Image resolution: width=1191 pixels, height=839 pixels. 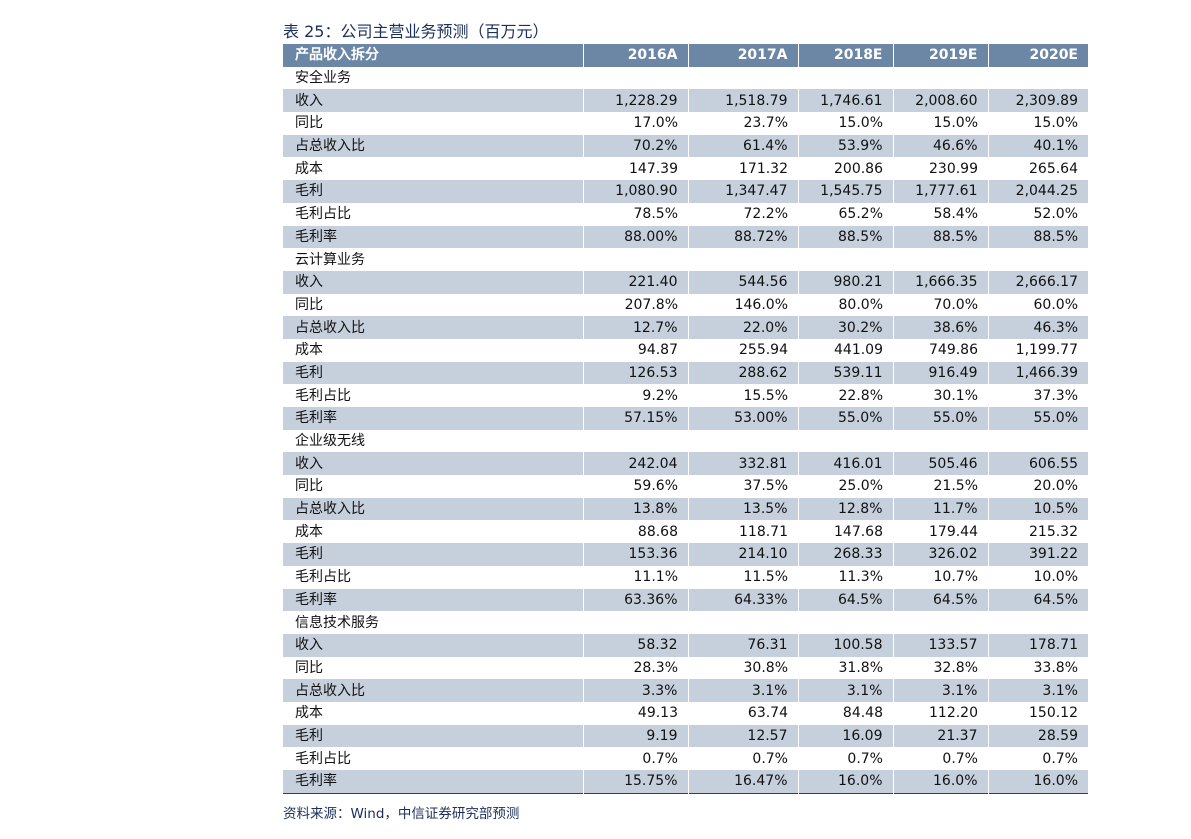 What do you see at coordinates (636, 736) in the screenshot?
I see `table-cell: 9.19` at bounding box center [636, 736].